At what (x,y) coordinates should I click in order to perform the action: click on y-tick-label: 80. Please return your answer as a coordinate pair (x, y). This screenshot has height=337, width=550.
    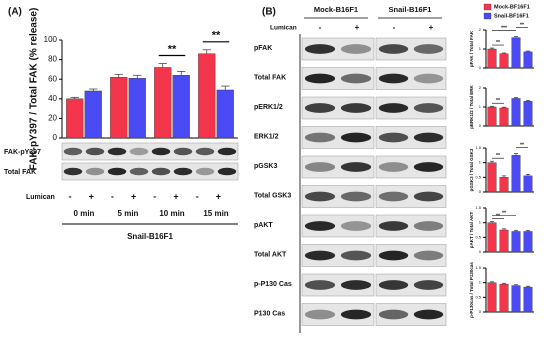
    Looking at the image, I should click on (52, 59).